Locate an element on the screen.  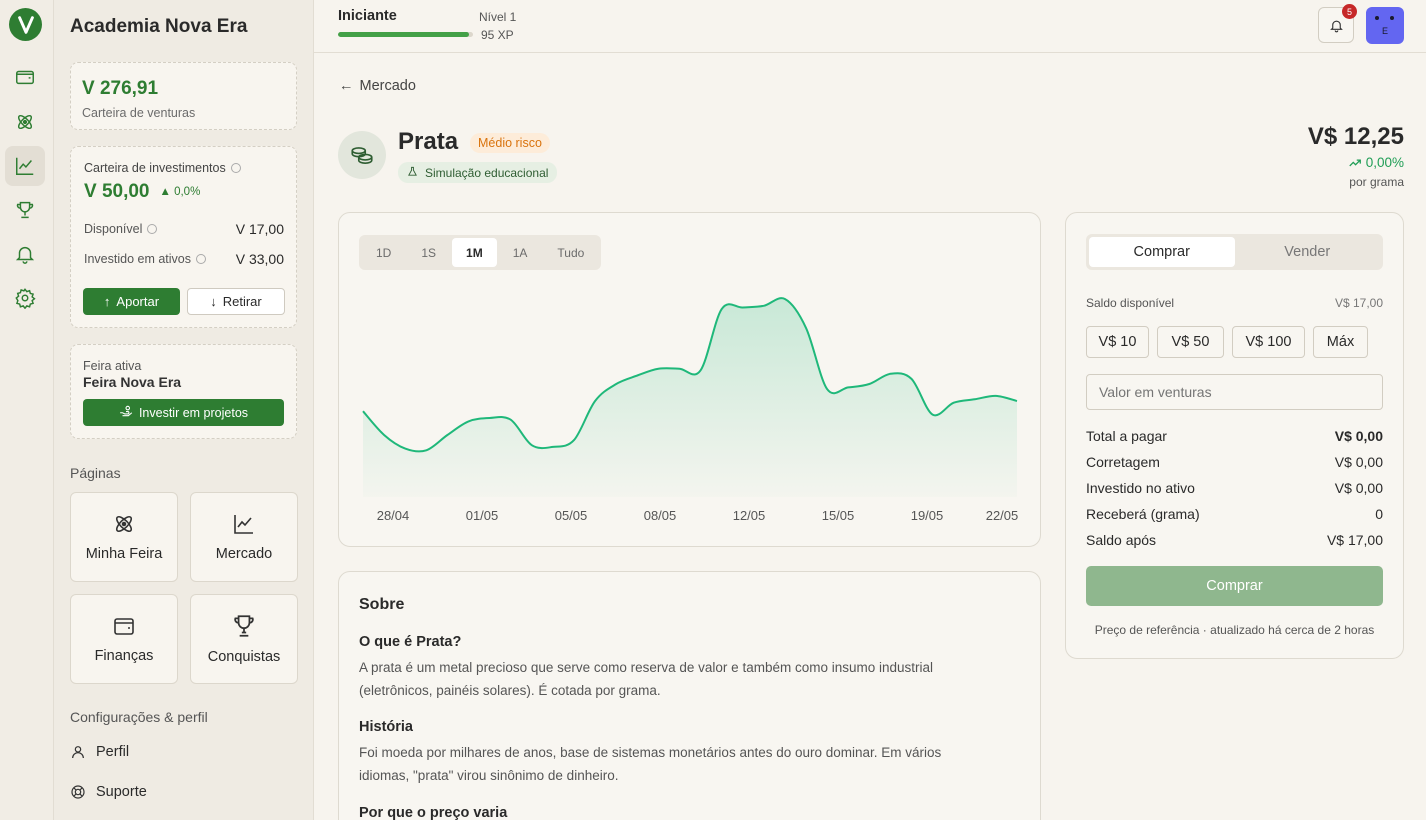
withdraw-button: ↓ Retirar is located at coordinates (236, 301).